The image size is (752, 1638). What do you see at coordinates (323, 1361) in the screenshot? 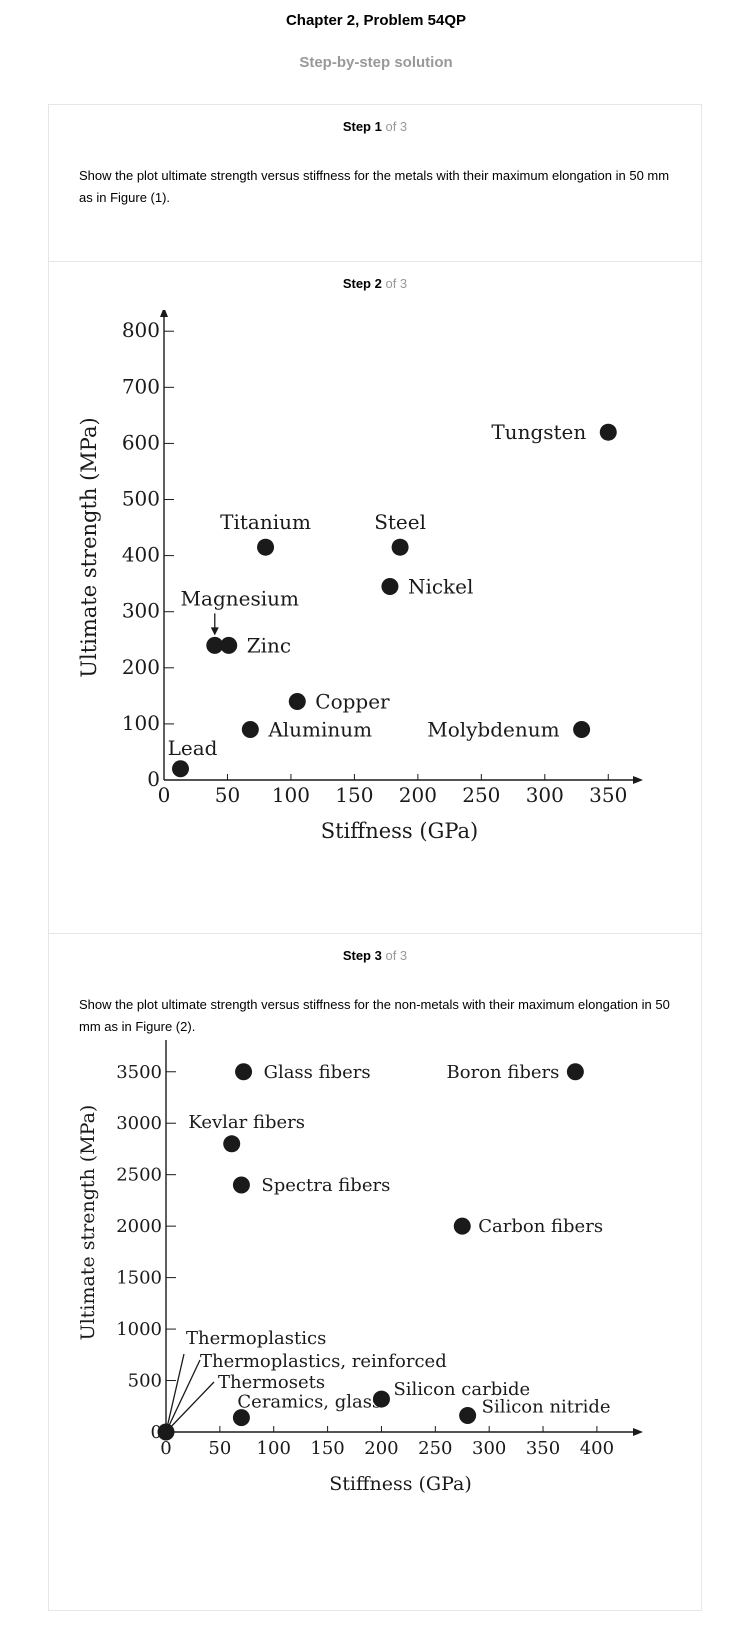
I see `point-label: Thermoplastics, reinforced` at bounding box center [323, 1361].